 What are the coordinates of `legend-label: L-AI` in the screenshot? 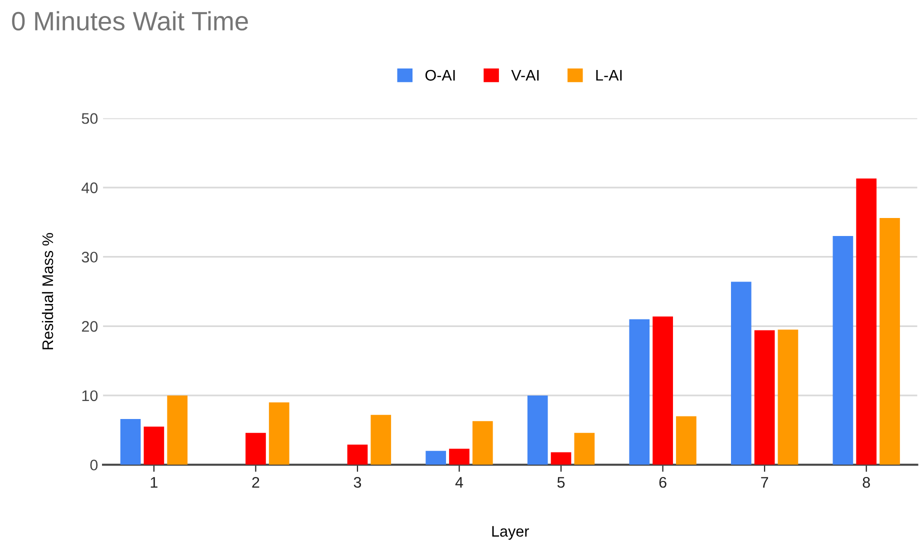 It's located at (609, 75).